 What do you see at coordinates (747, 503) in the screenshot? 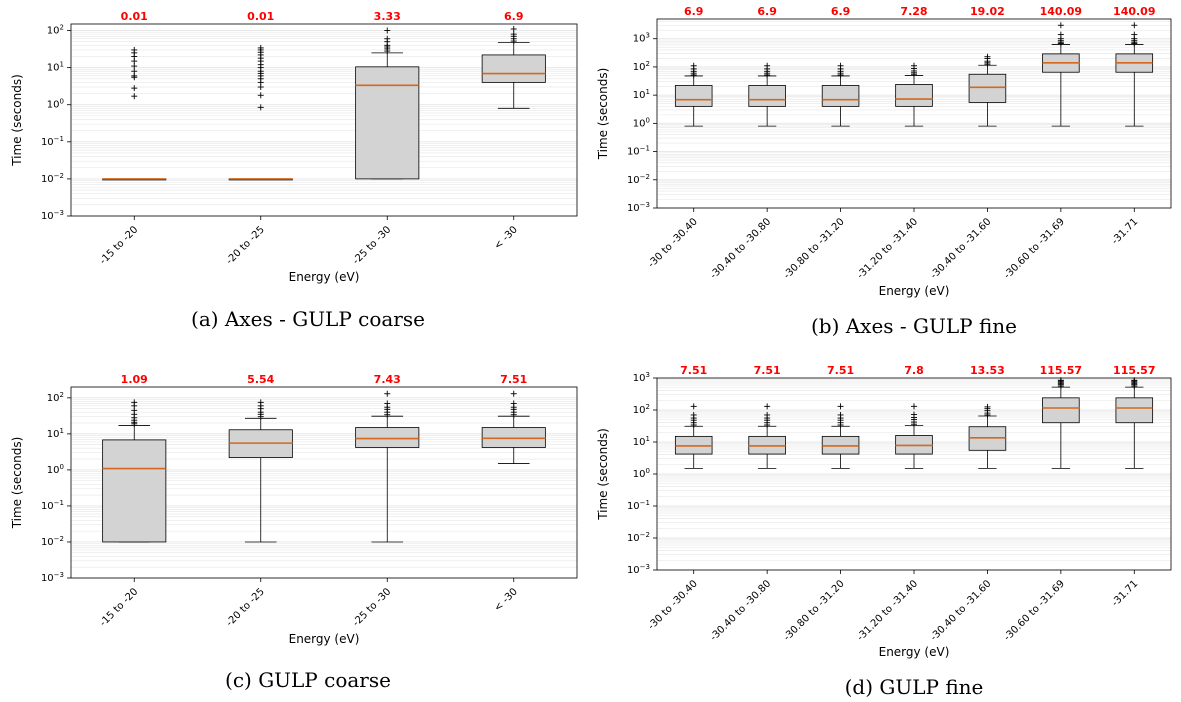
I see `box-1: -30.40 to -30.80 7.51` at bounding box center [747, 503].